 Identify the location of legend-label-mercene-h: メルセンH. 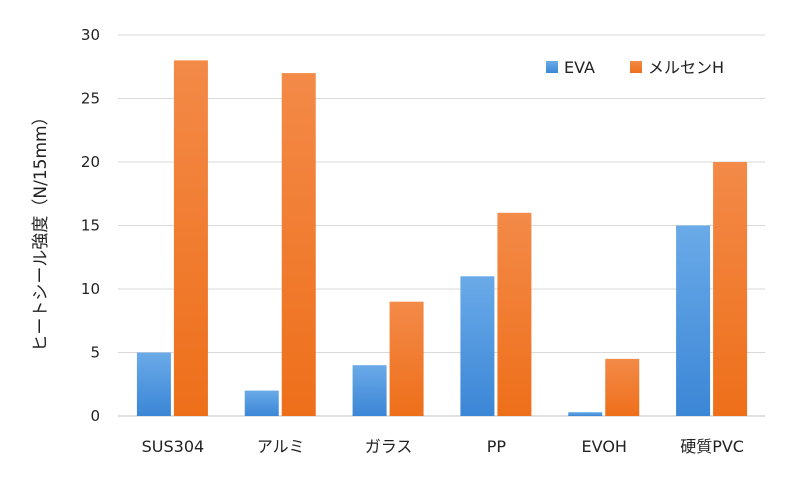
(686, 67).